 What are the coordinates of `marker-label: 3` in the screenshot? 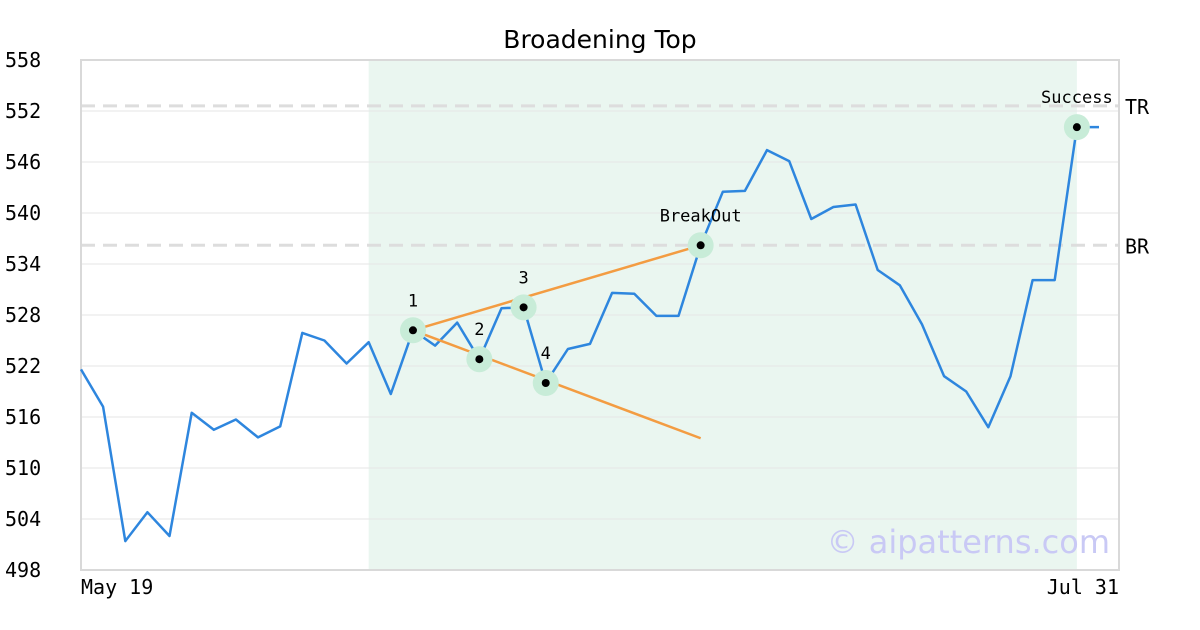 It's located at (523, 278).